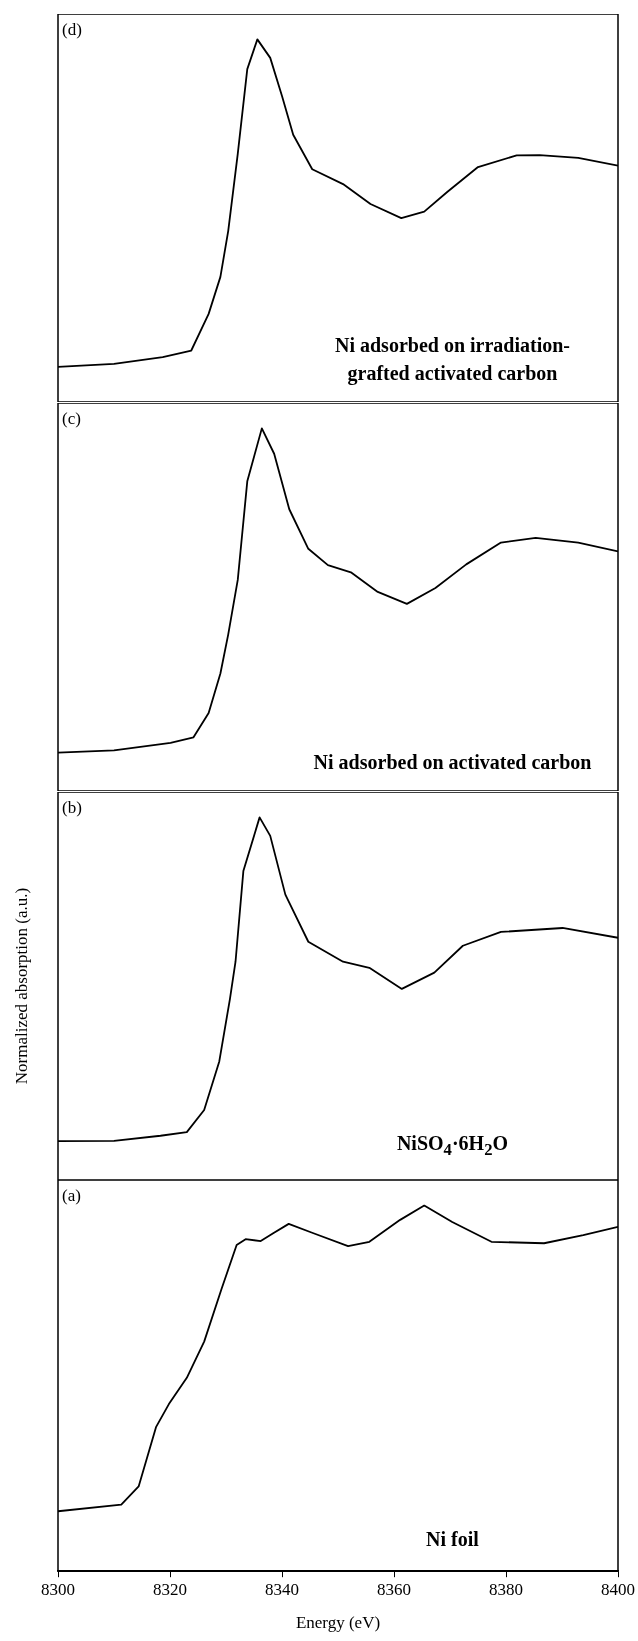 This screenshot has width=638, height=1641. What do you see at coordinates (452, 1146) in the screenshot?
I see `annotation: NiSO$_{4}$·6H$_{2}$O` at bounding box center [452, 1146].